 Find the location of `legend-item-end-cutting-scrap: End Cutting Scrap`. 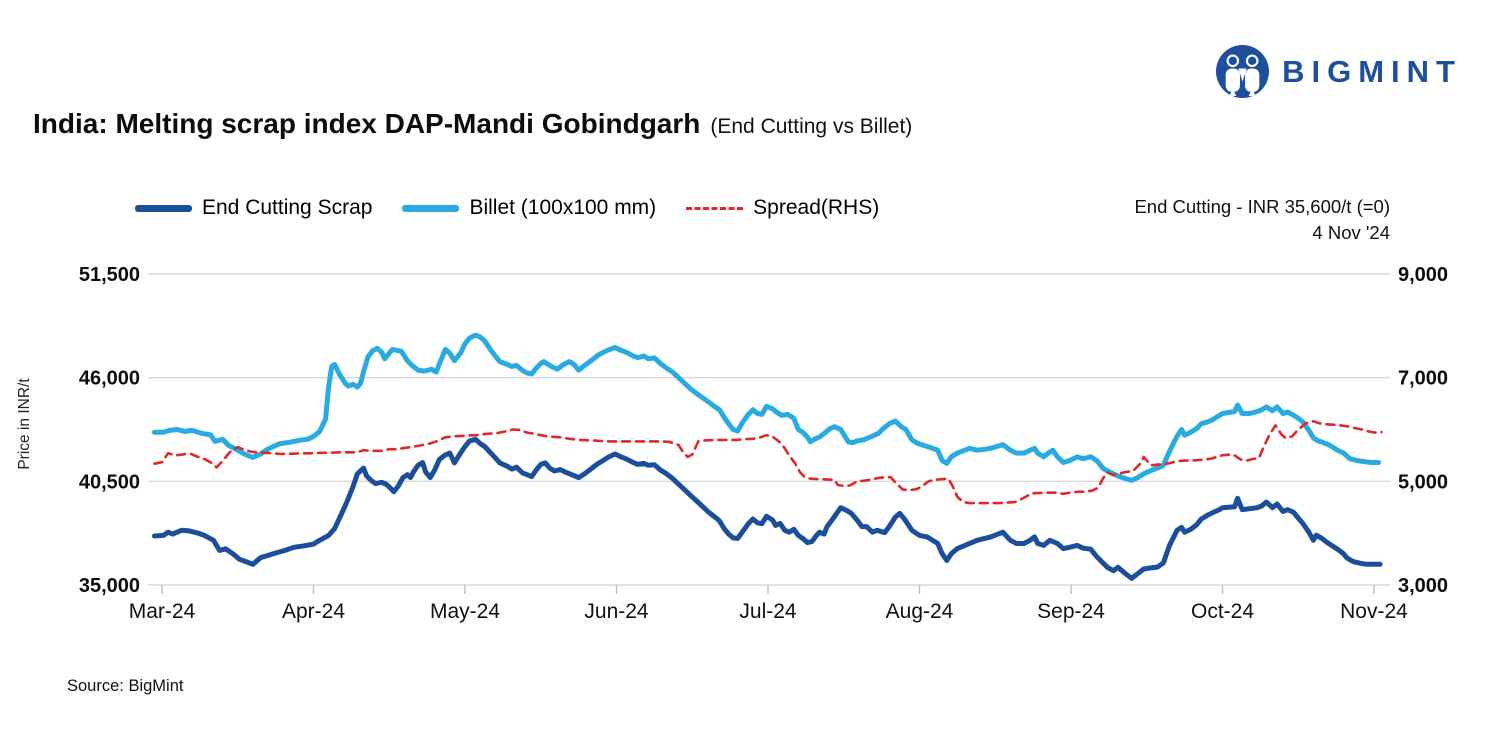

legend-item-end-cutting-scrap: End Cutting Scrap is located at coordinates (253, 208).